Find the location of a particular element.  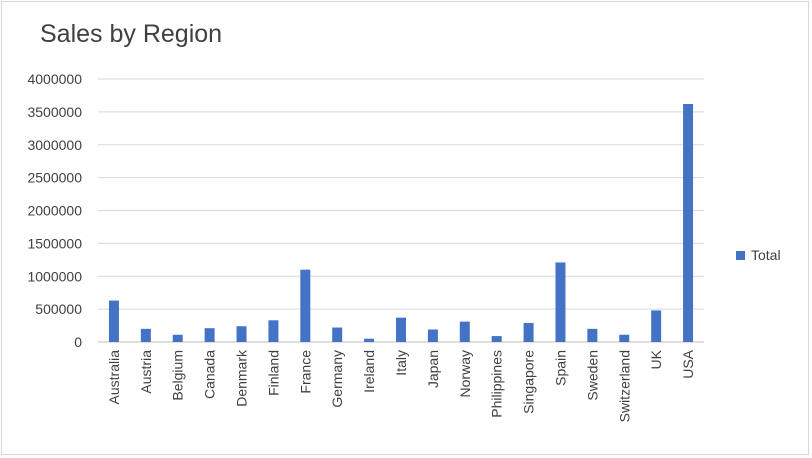

bar-canada is located at coordinates (209, 335).